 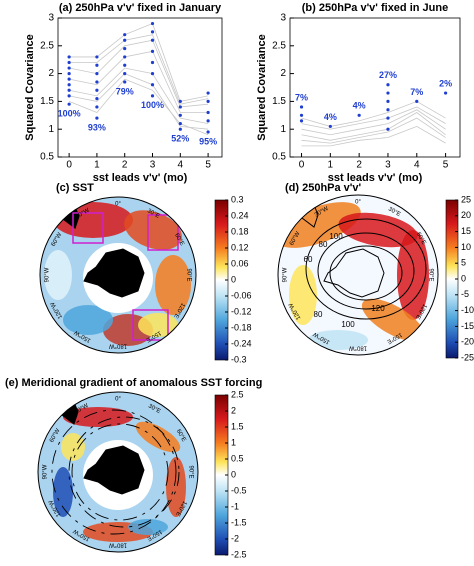 What do you see at coordinates (239, 554) in the screenshot?
I see `colorbar-tick-label: -2.5` at bounding box center [239, 554].